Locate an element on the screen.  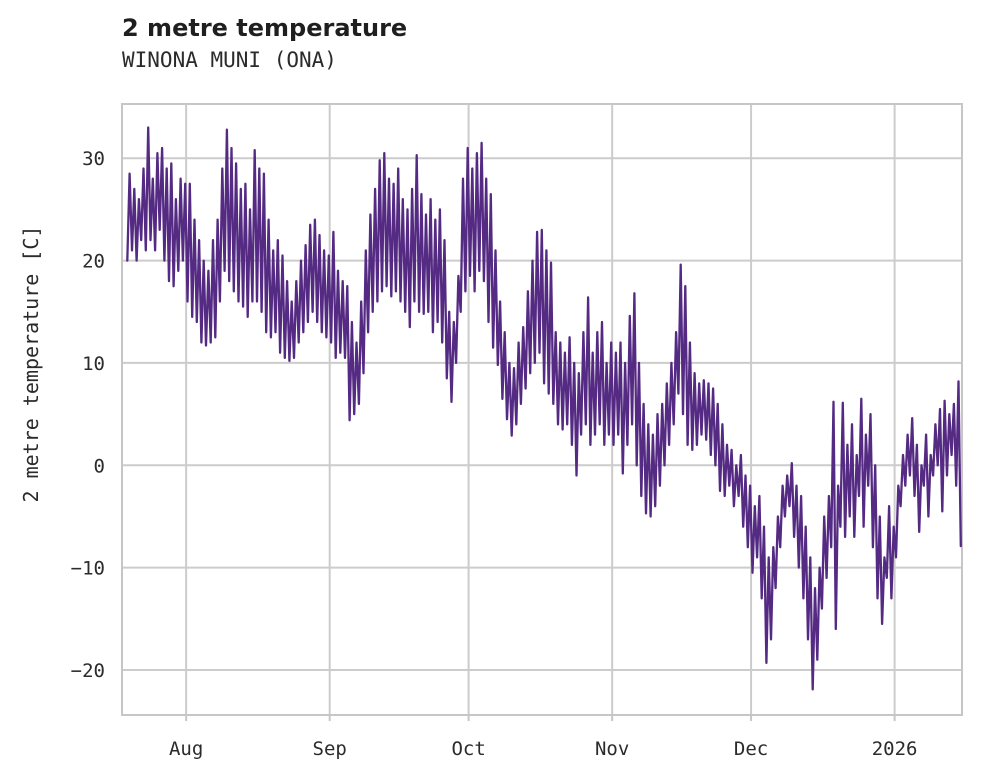
x-tick-label: Aug is located at coordinates (186, 749).